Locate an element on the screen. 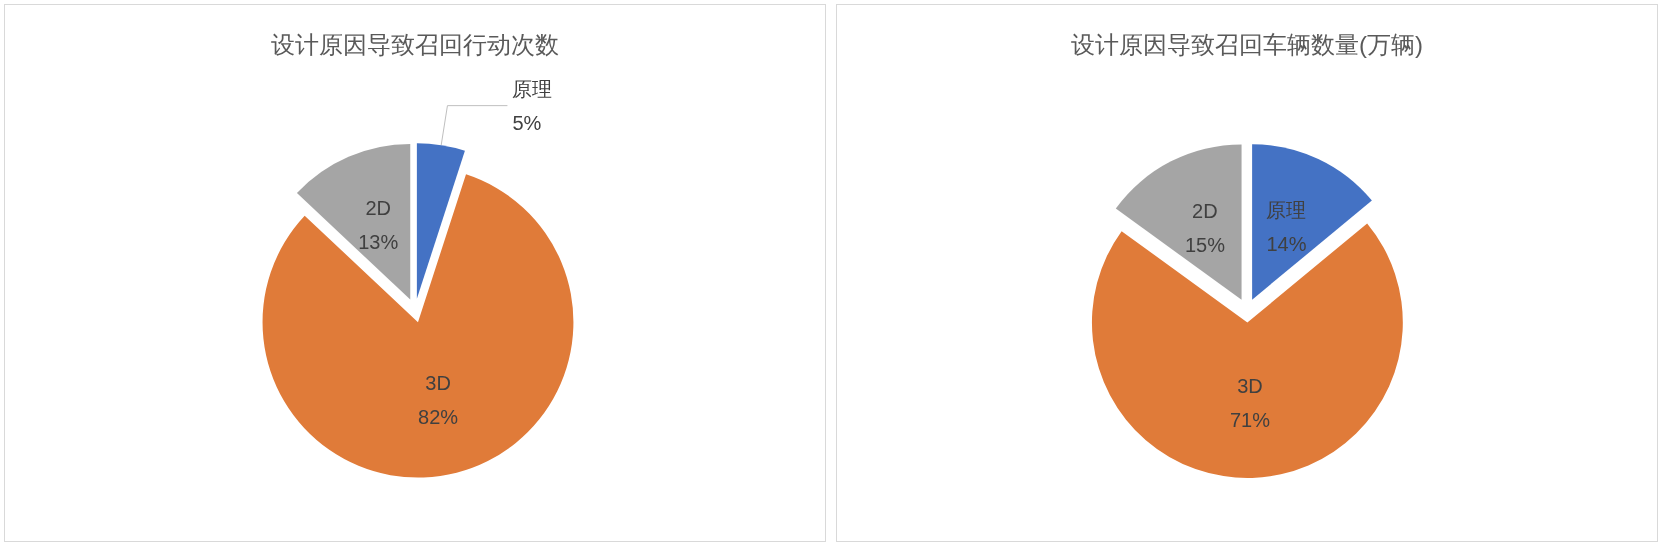 The width and height of the screenshot is (1672, 552). data-label: 14% is located at coordinates (1286, 243).